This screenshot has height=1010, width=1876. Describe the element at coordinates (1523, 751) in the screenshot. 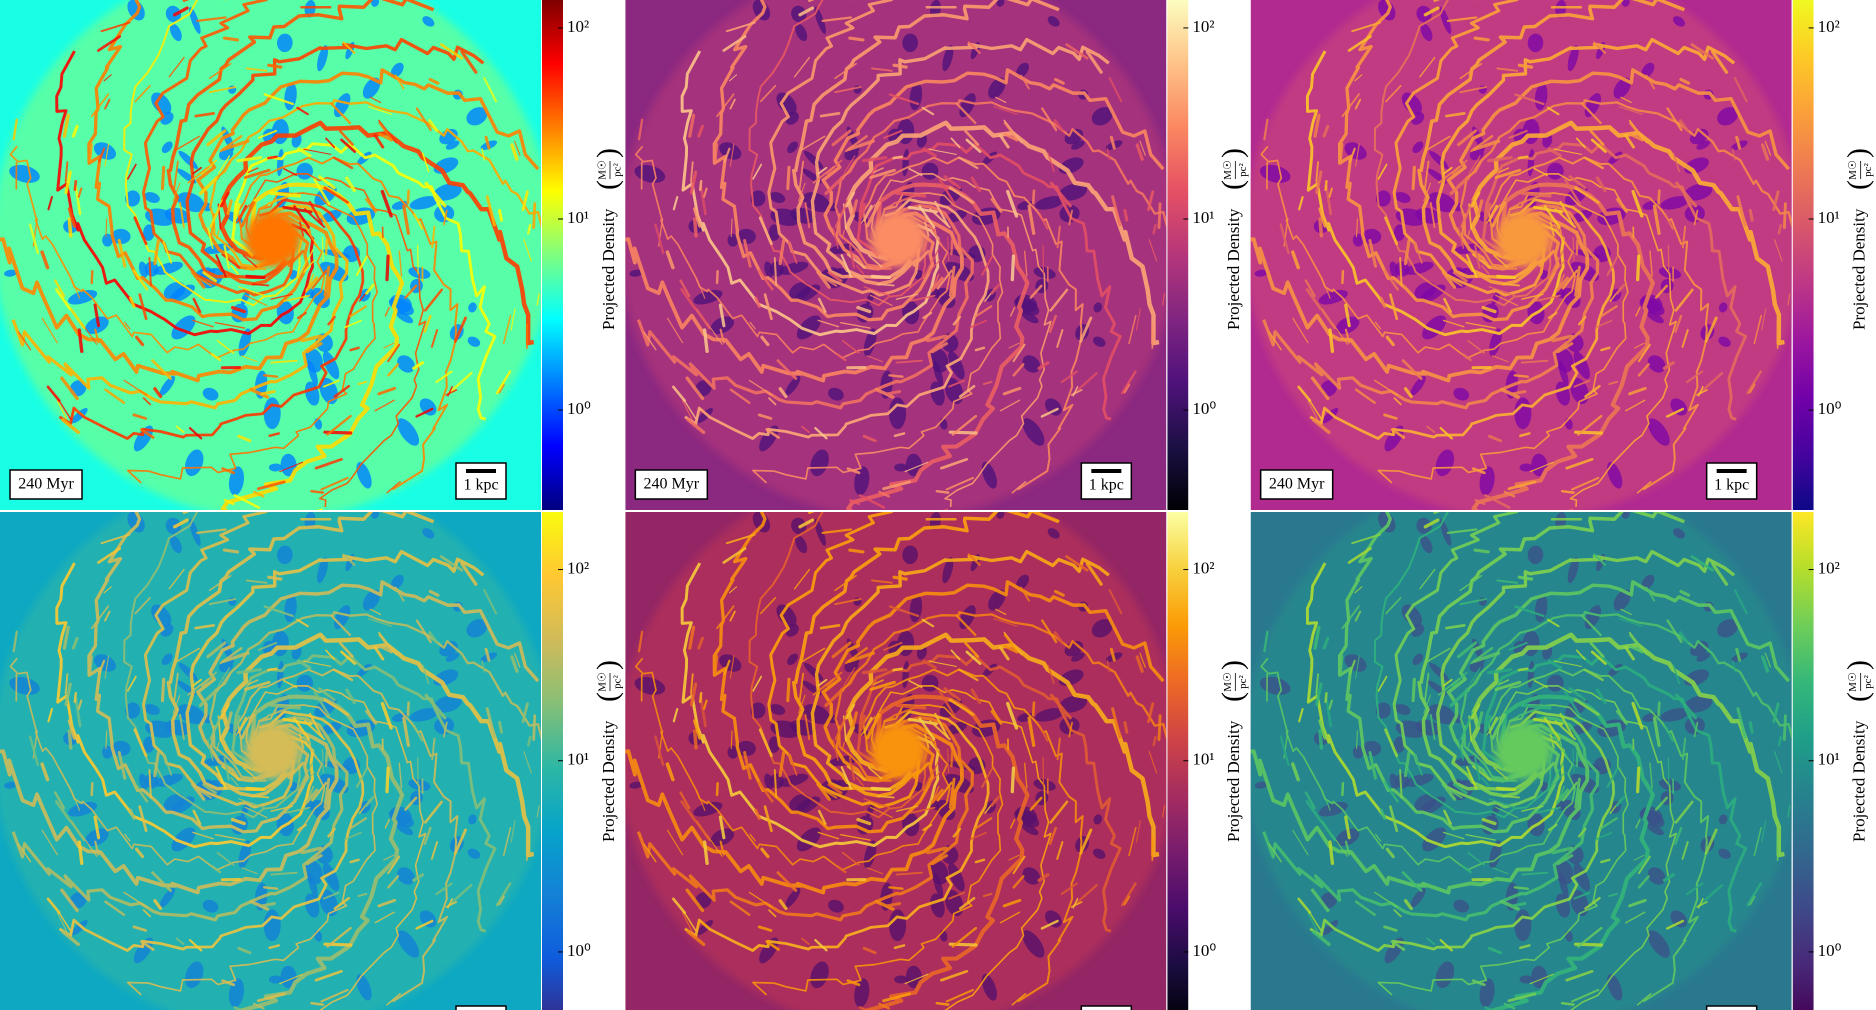

I see `core` at that location.